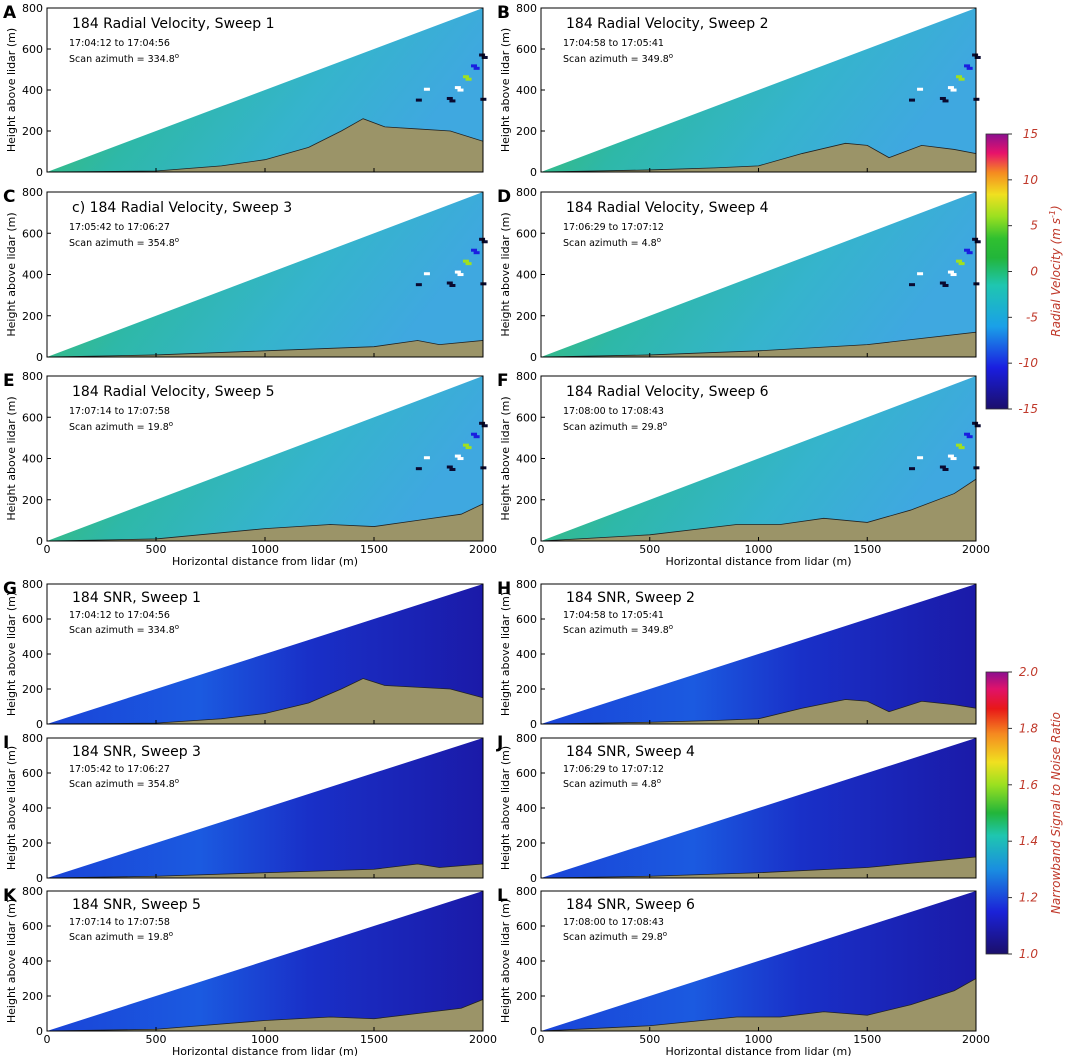 This screenshot has height=1060, width=1072. What do you see at coordinates (1024, 271) in the screenshot?
I see `velocity-colorbar: 15 10 5 0 -5 -10 -15 Radial Velocity (m s-1)` at bounding box center [1024, 271].